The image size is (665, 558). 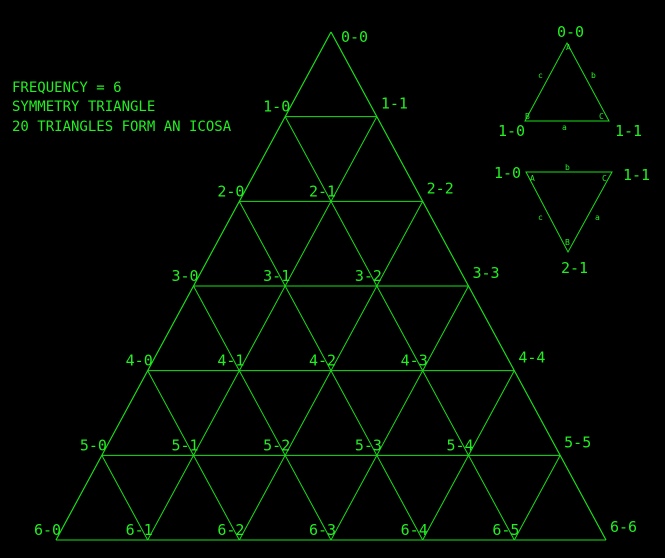 What do you see at coordinates (368, 445) in the screenshot?
I see `vertex-label: 5-3` at bounding box center [368, 445].